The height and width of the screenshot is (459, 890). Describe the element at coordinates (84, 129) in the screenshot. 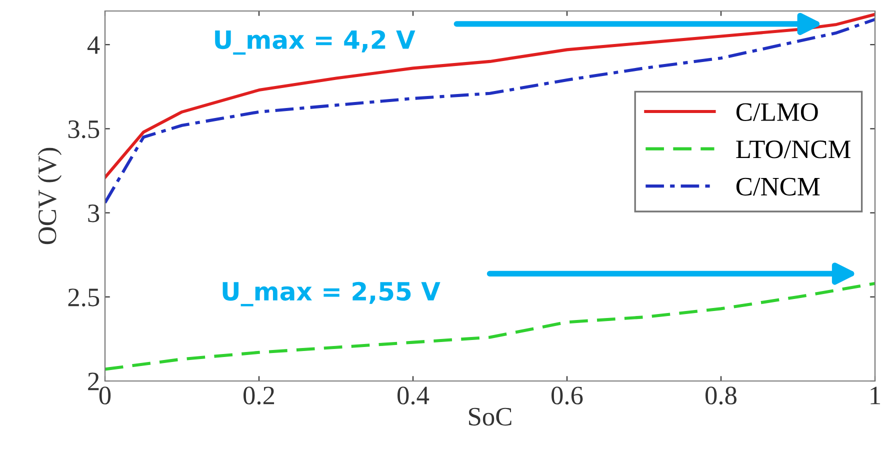

I see `y-tick-label: 3.5` at that location.